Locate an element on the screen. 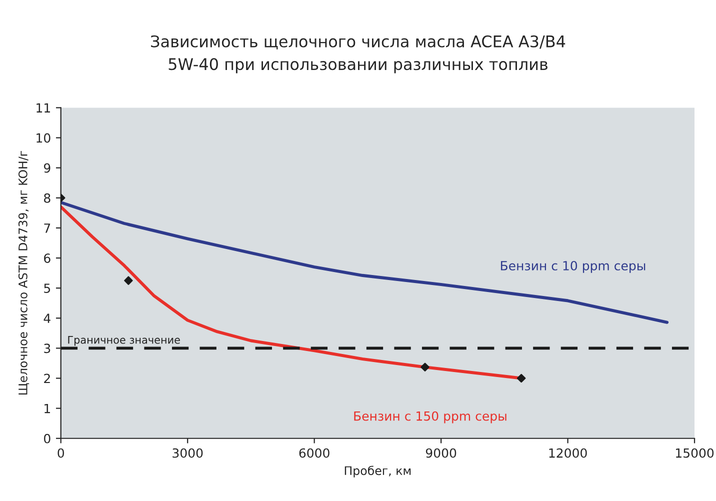 The width and height of the screenshot is (716, 501). x-tick-label: 6000 is located at coordinates (314, 453).